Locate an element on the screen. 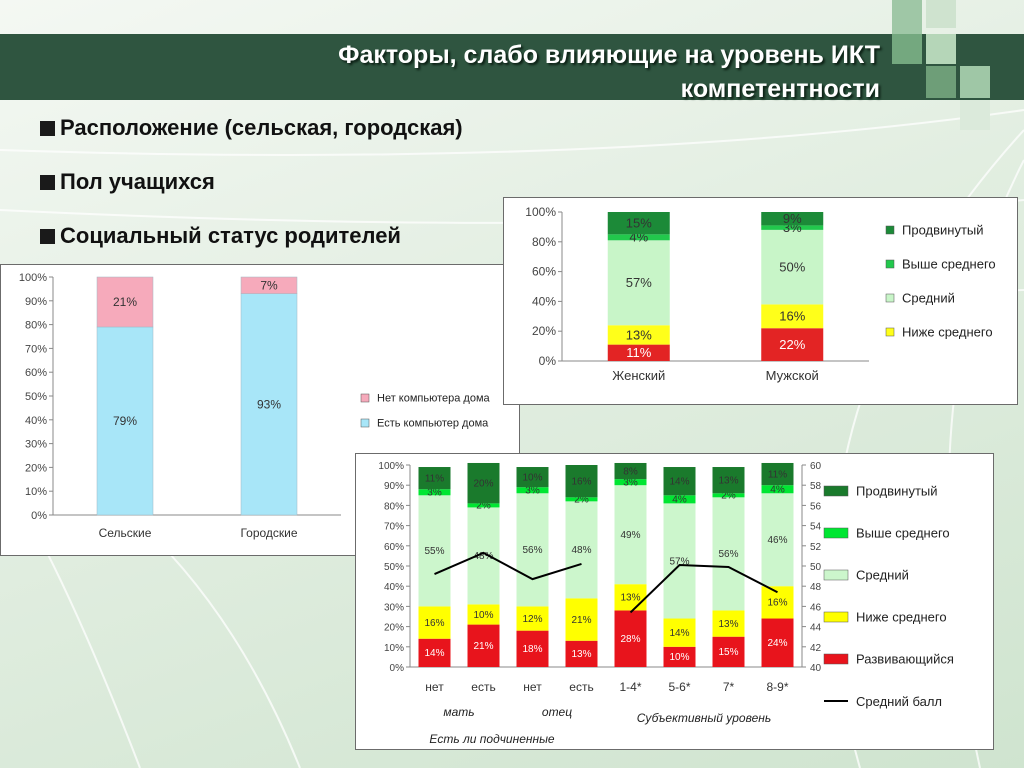 This screenshot has width=1024, height=768. data-label: 16% is located at coordinates (581, 481).